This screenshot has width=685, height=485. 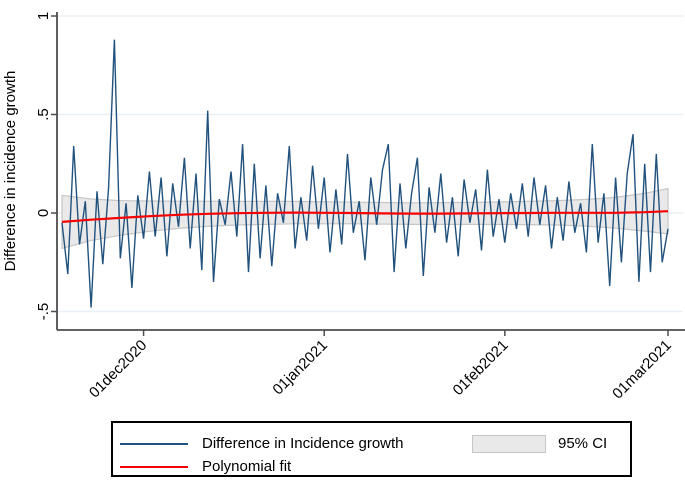 What do you see at coordinates (365, 216) in the screenshot?
I see `polynomial-fit-line` at bounding box center [365, 216].